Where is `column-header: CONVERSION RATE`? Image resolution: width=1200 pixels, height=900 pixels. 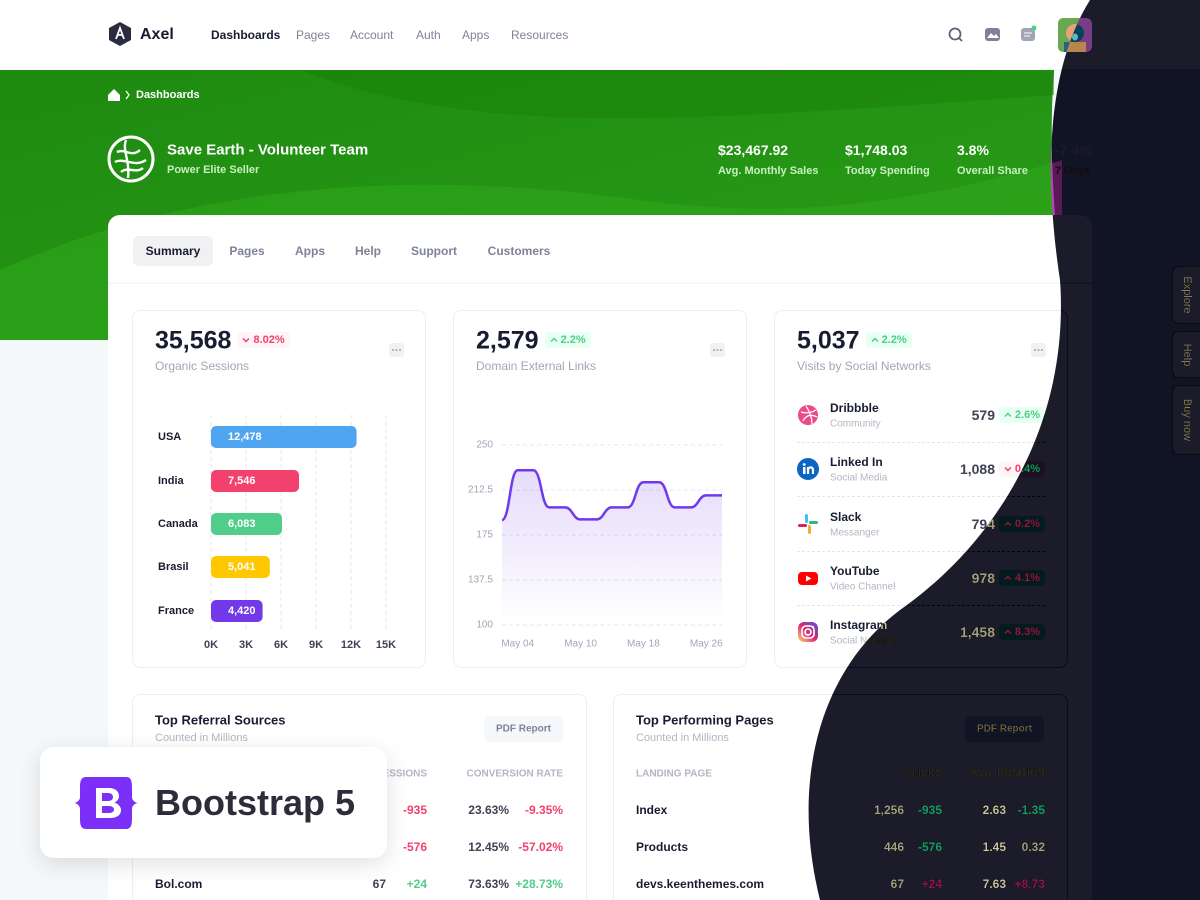
column-header: CONVERSION RATE is located at coordinates (515, 774).